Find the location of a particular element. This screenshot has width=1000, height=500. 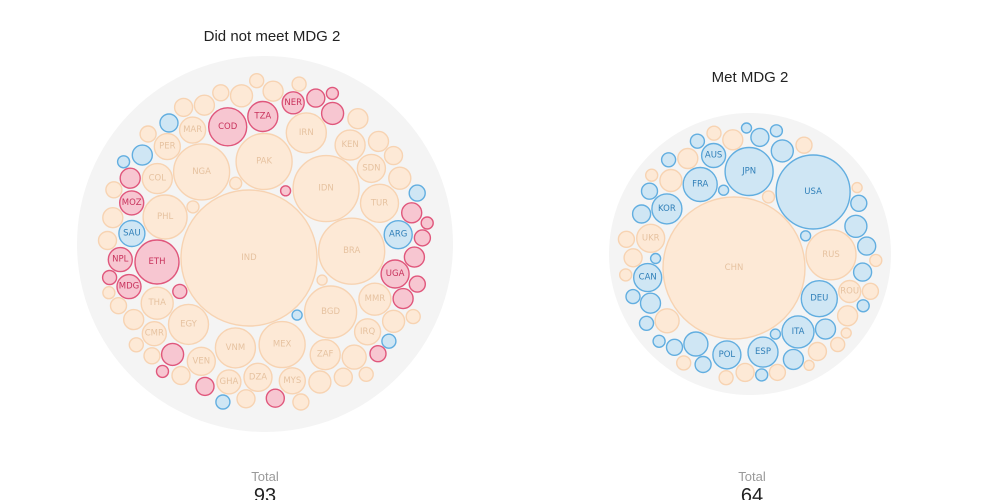

bubble-label: SAU is located at coordinates (132, 234).